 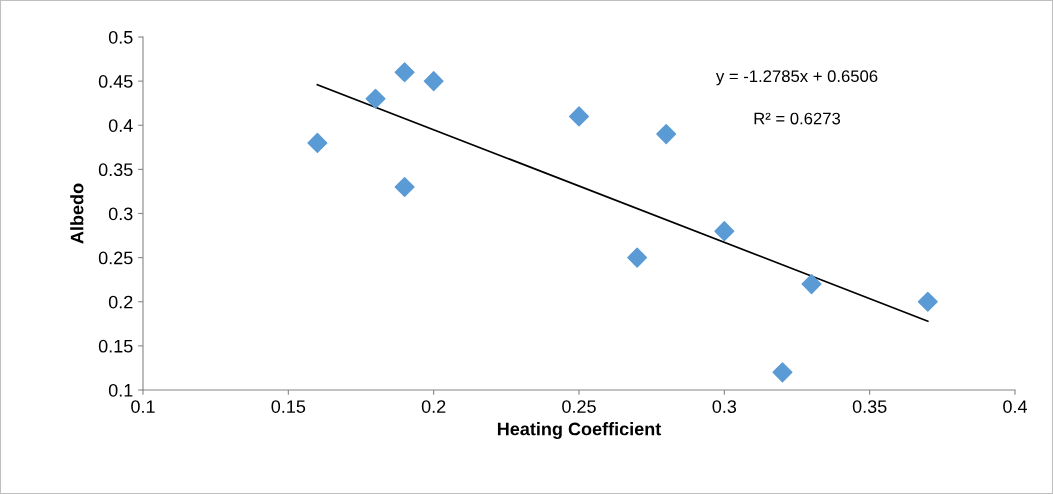 I want to click on x-tick-label: 0.4, so click(x=1015, y=406).